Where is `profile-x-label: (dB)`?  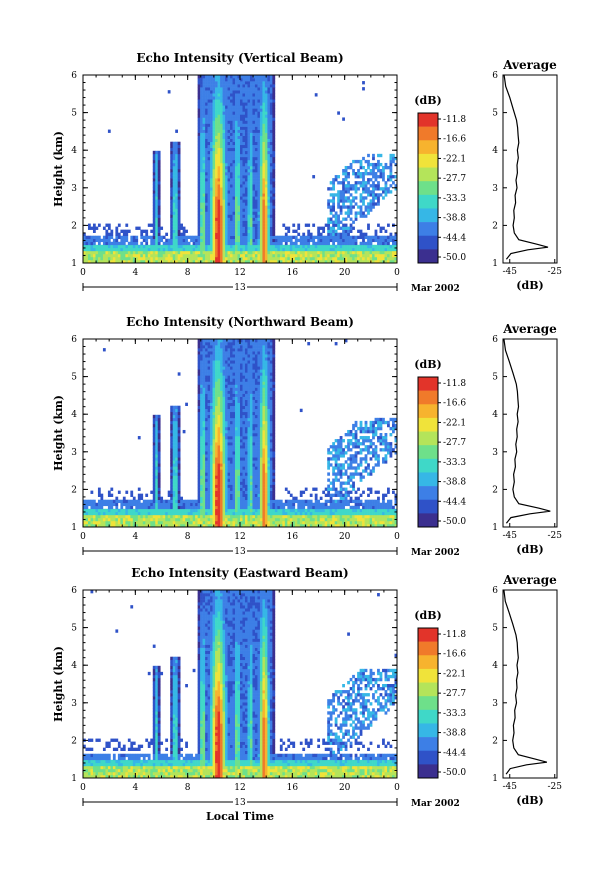 profile-x-label: (dB) is located at coordinates (529, 285).